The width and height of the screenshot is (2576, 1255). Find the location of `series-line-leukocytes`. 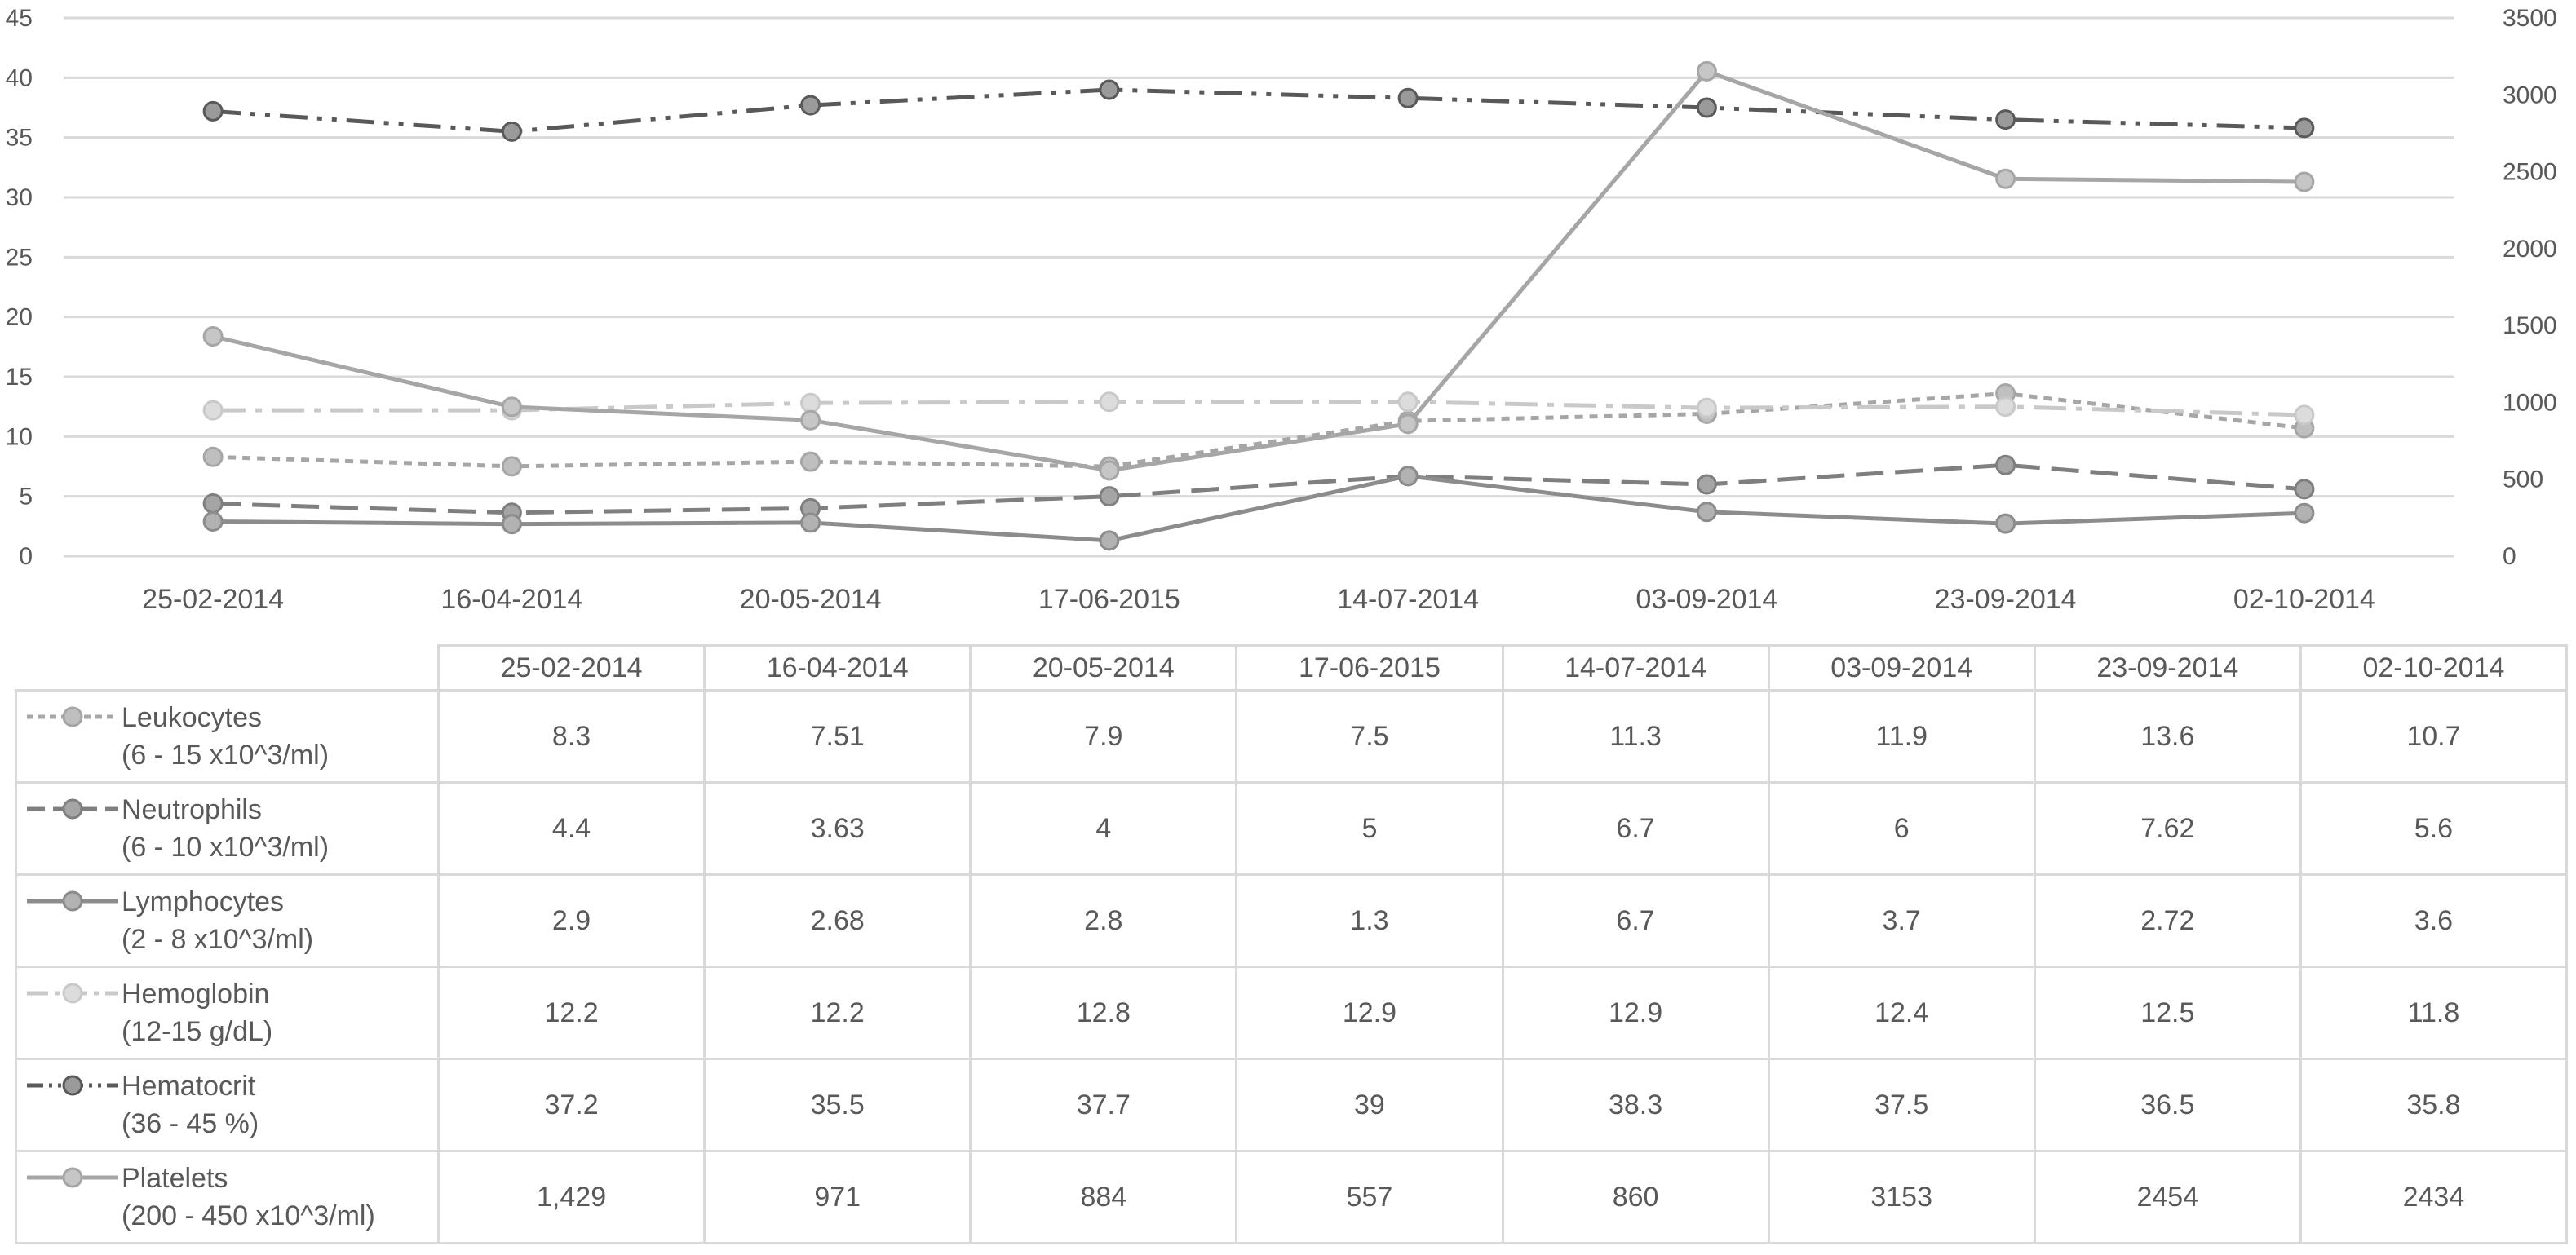

series-line-leukocytes is located at coordinates (1259, 430).